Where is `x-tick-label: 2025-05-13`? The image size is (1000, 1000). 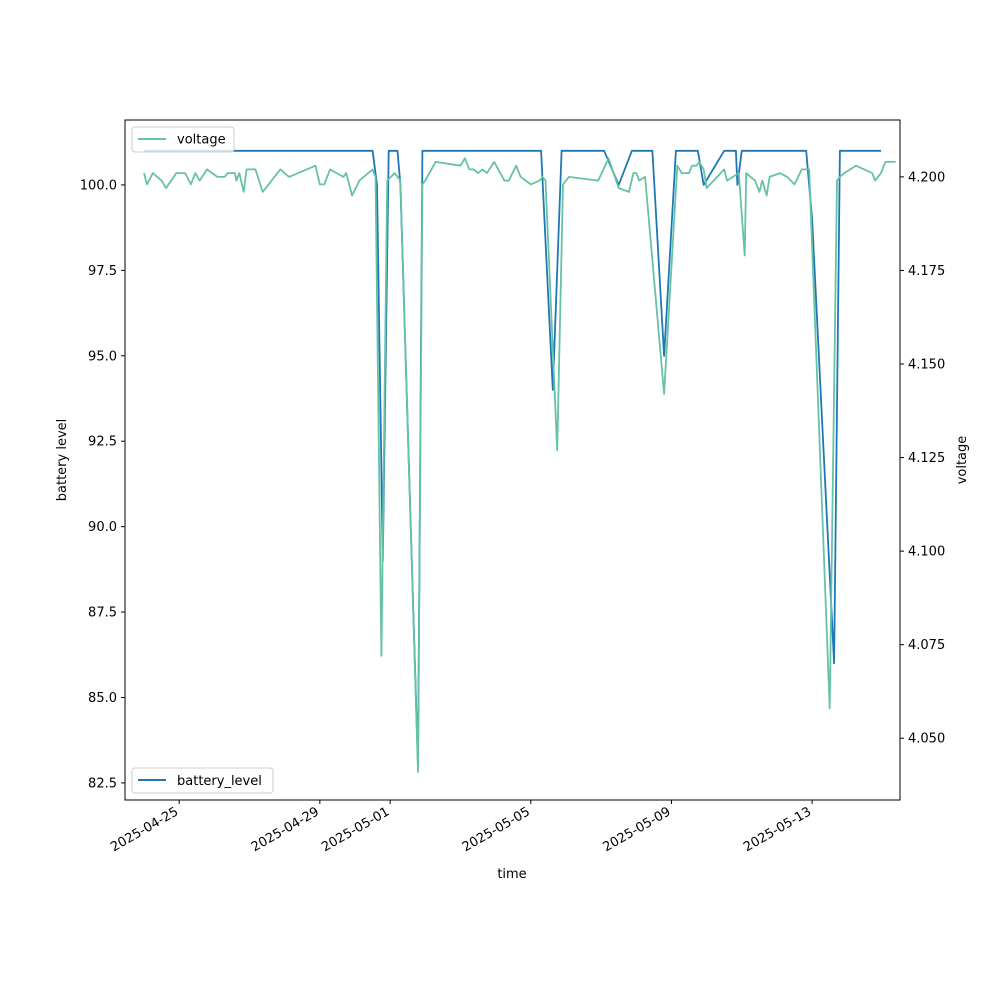 x-tick-label: 2025-05-13 is located at coordinates (777, 829).